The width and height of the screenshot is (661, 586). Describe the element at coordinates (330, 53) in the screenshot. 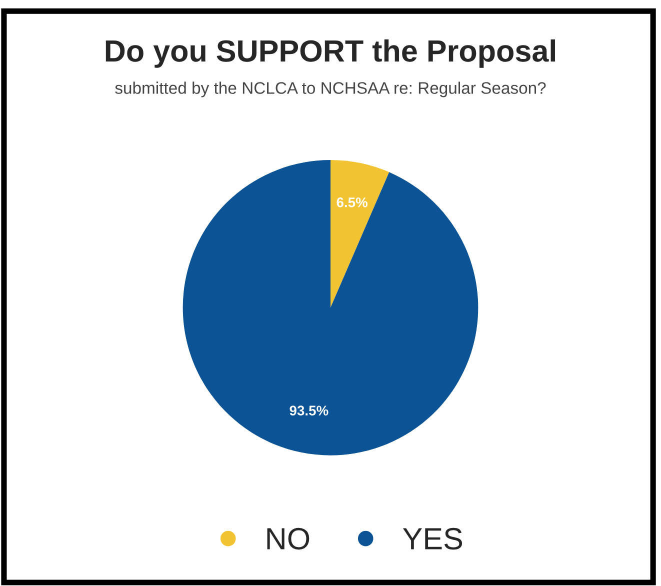

I see `chart-title: Do you SUPPORT the Proposal` at that location.